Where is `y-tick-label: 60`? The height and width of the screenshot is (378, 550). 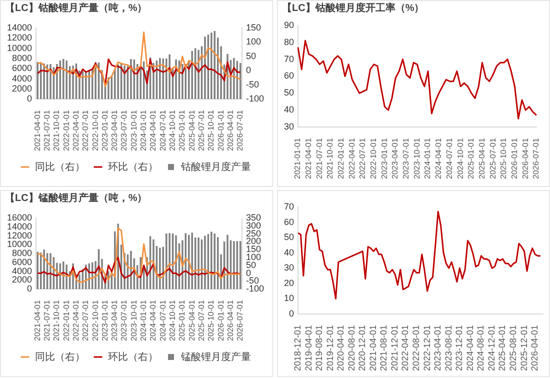 y-tick-label: 60 is located at coordinates (289, 221).